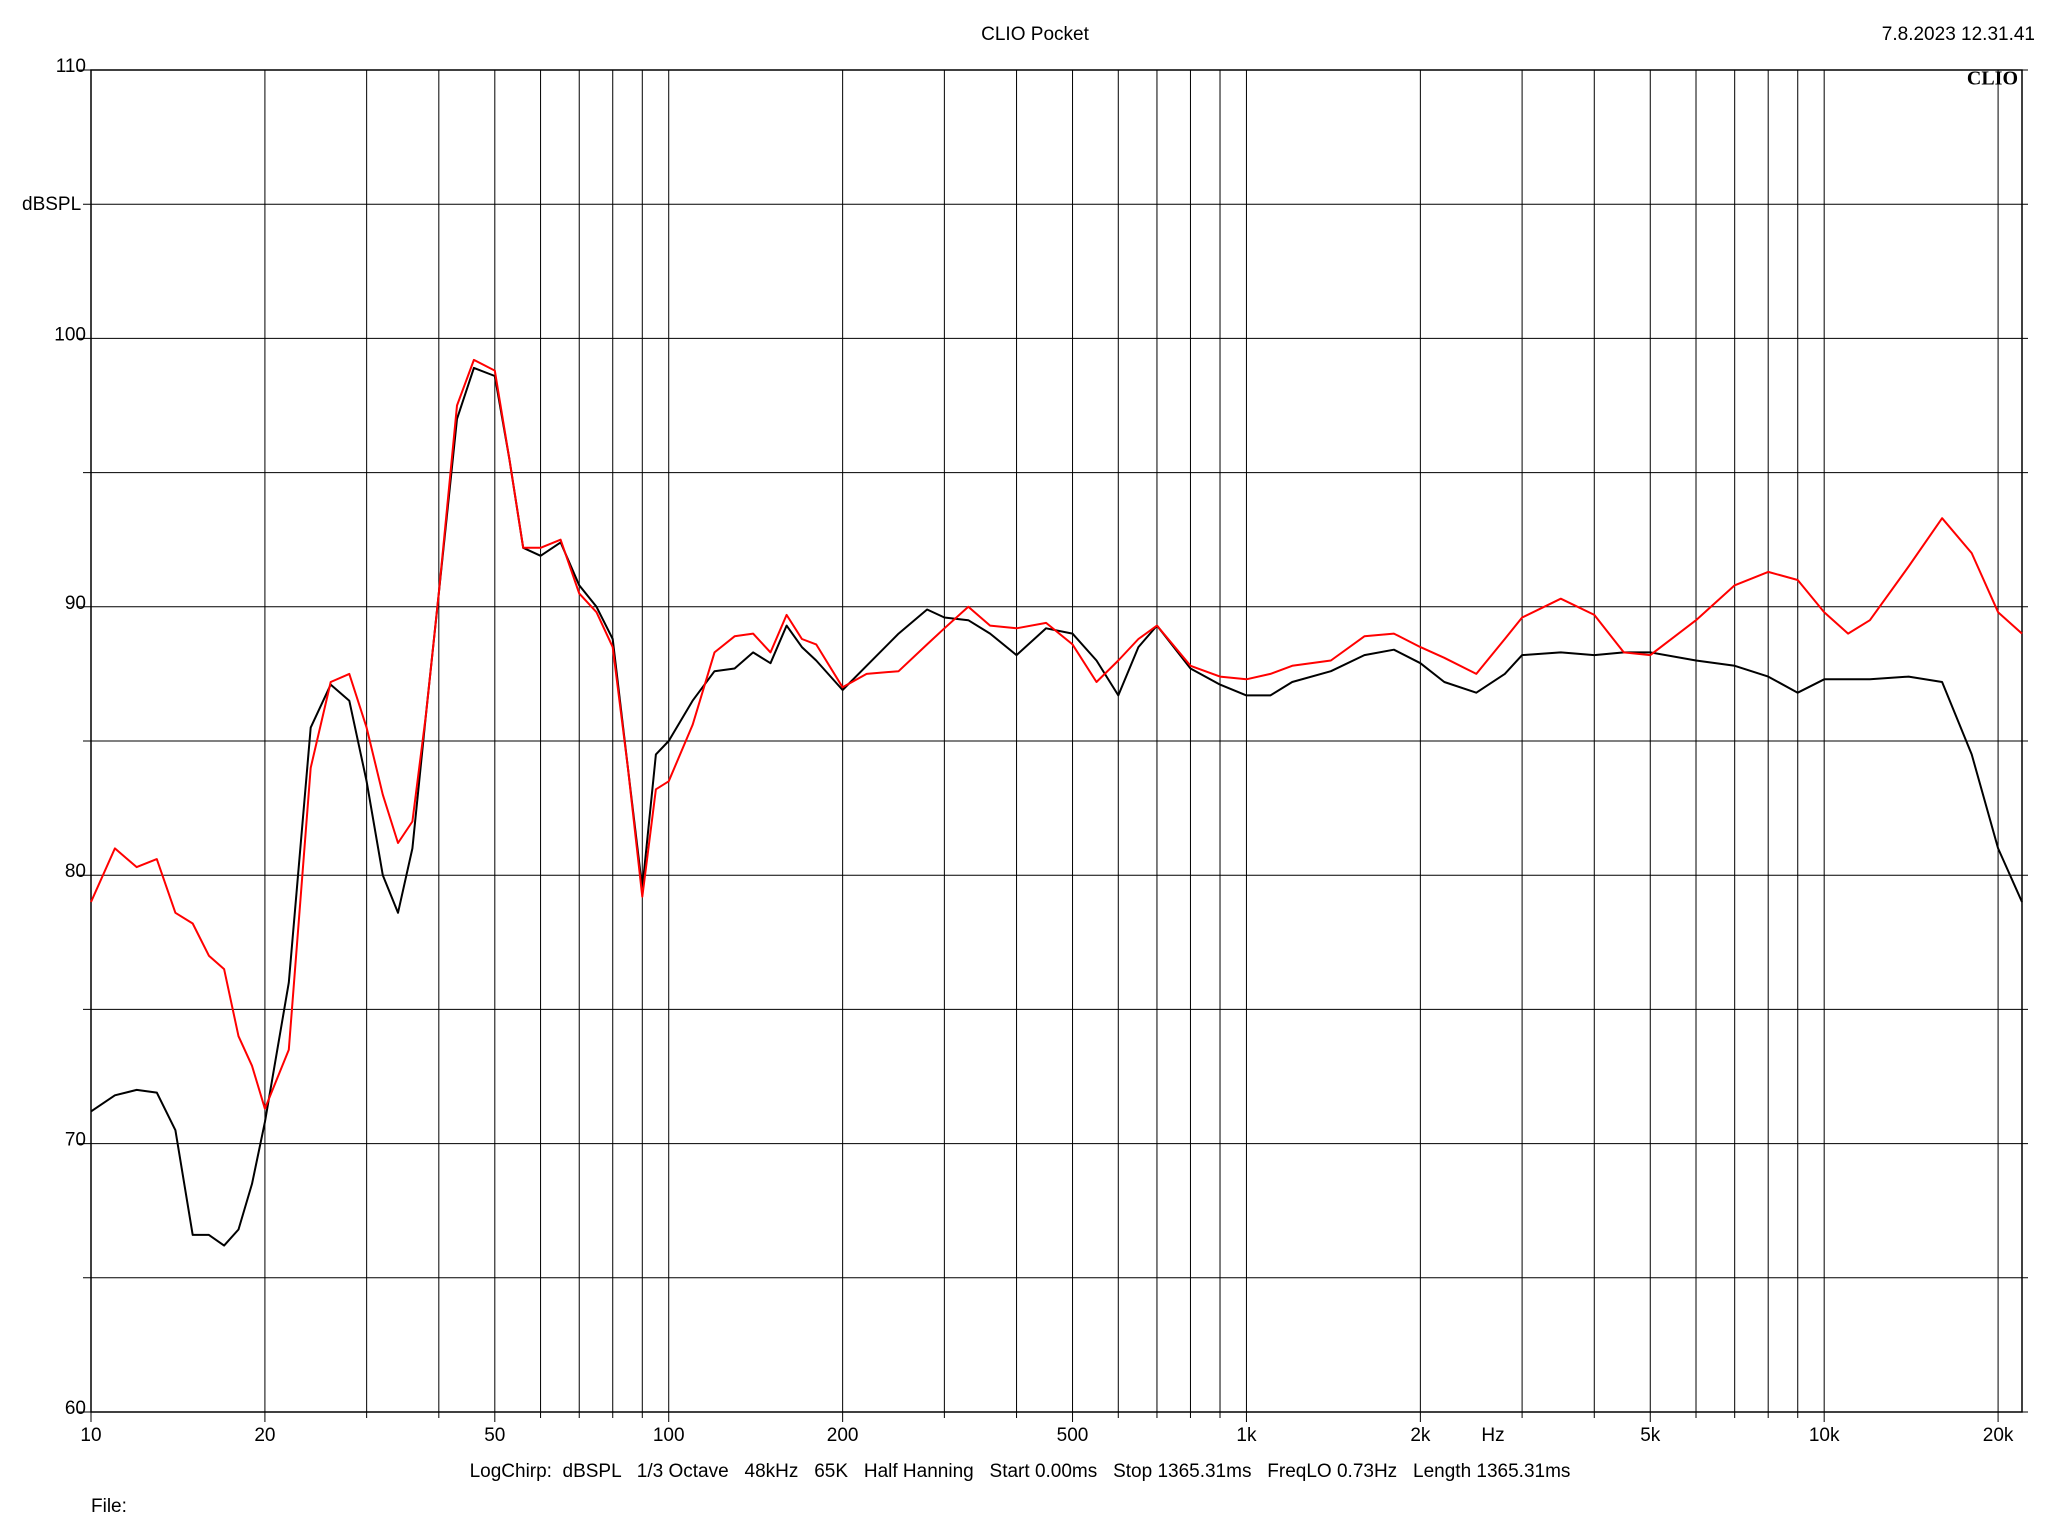 The height and width of the screenshot is (1536, 2048). I want to click on x-tick-label: 10, so click(90, 1435).